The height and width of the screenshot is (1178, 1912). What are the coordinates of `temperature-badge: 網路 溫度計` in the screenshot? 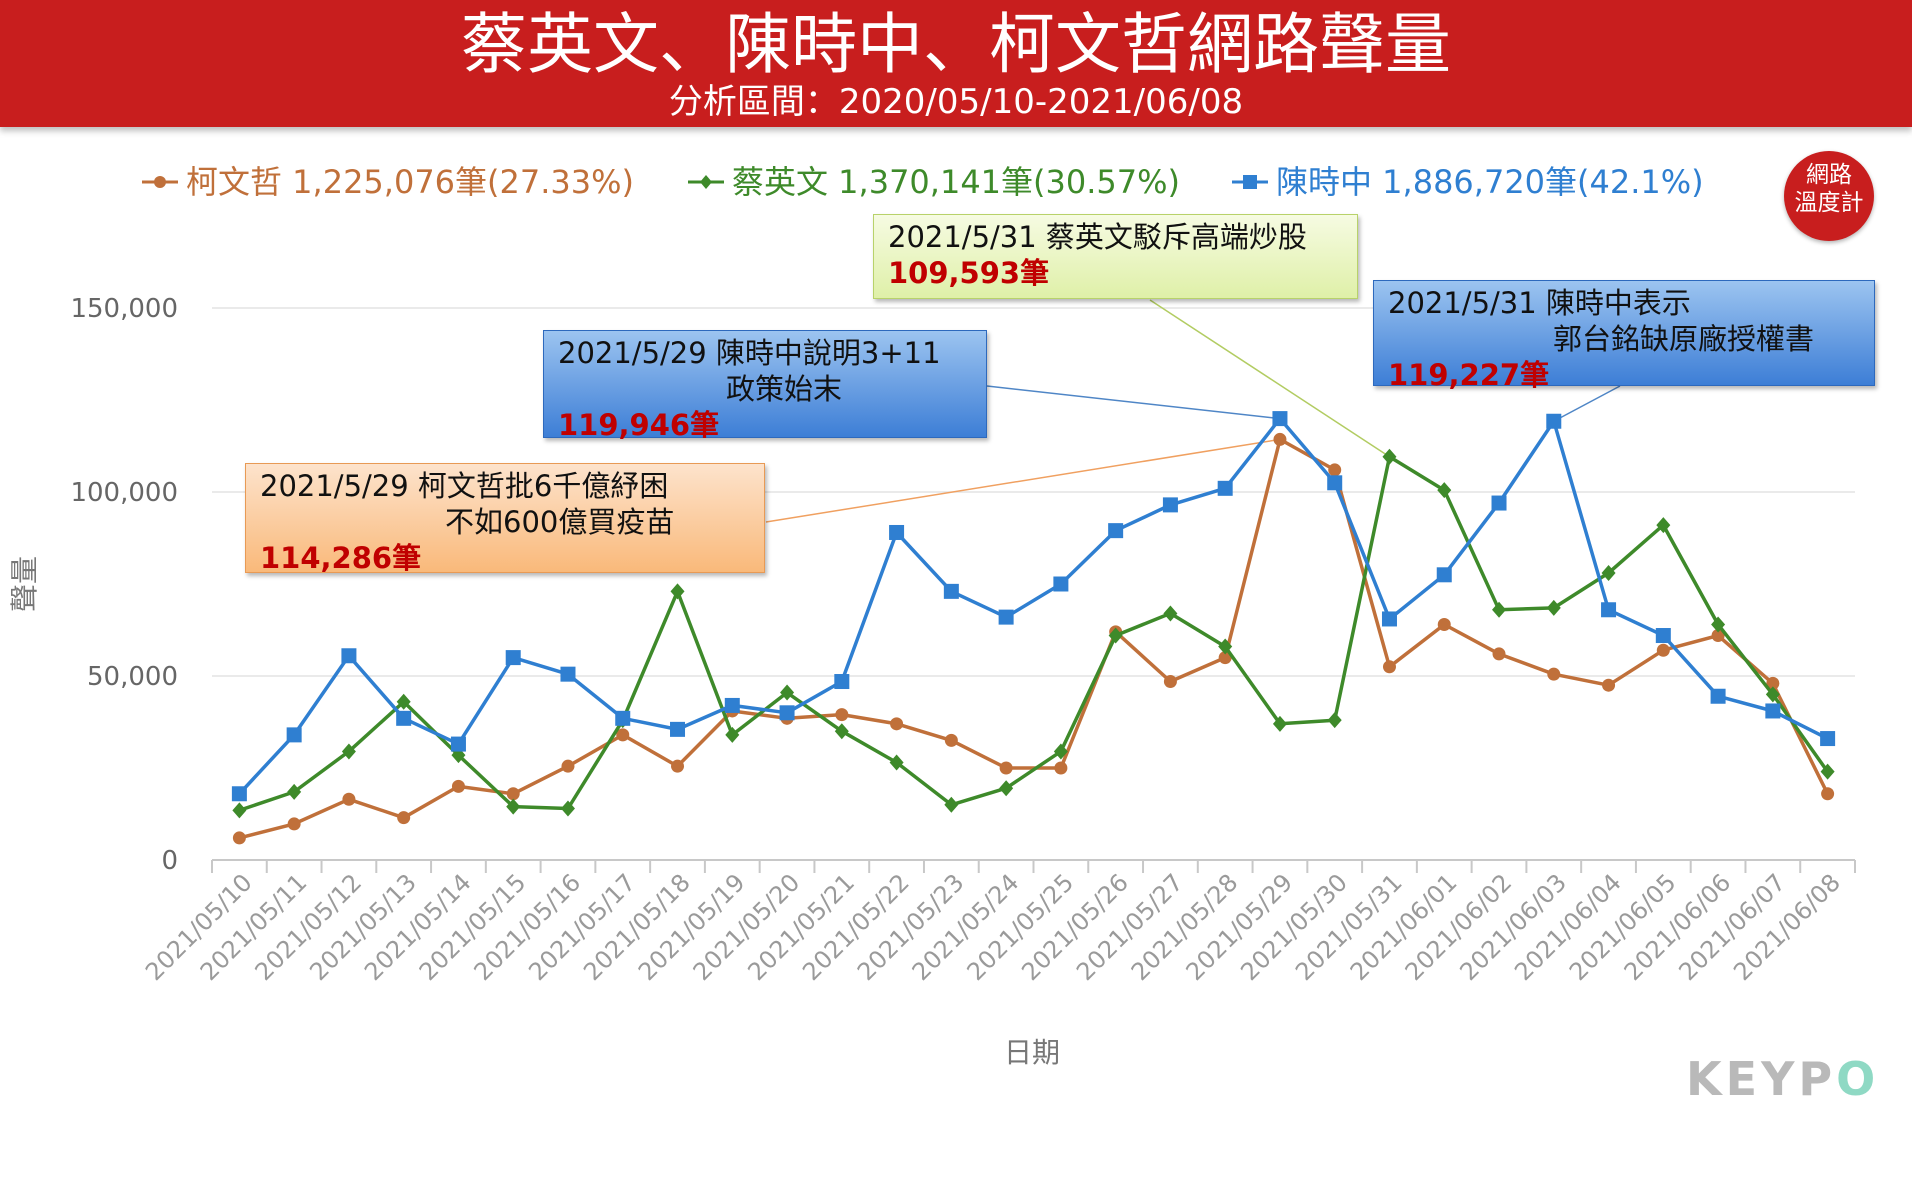 It's located at (1829, 196).